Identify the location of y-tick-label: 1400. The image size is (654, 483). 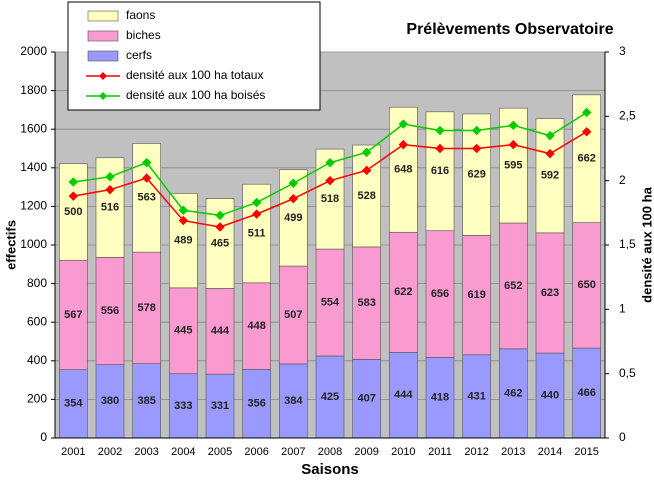
(33, 167).